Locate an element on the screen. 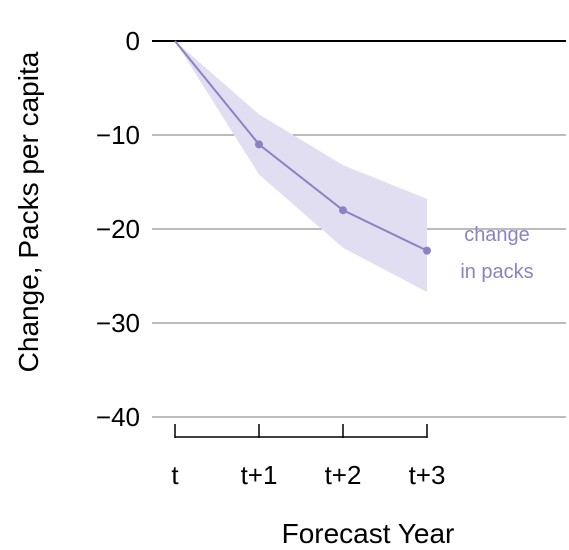 The width and height of the screenshot is (569, 550). y-tick-label-3: −30 is located at coordinates (118, 323).